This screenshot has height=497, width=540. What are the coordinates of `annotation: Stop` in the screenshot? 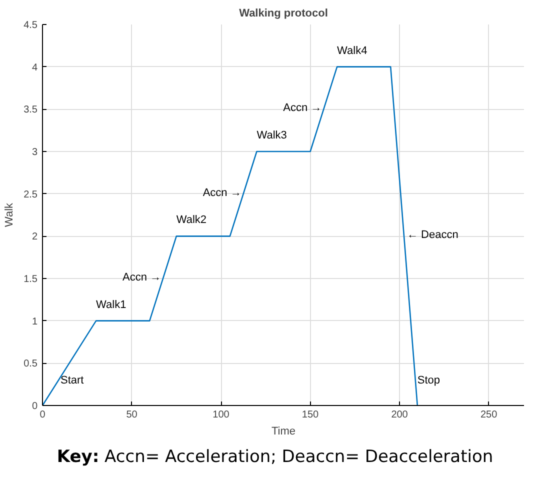 It's located at (428, 380).